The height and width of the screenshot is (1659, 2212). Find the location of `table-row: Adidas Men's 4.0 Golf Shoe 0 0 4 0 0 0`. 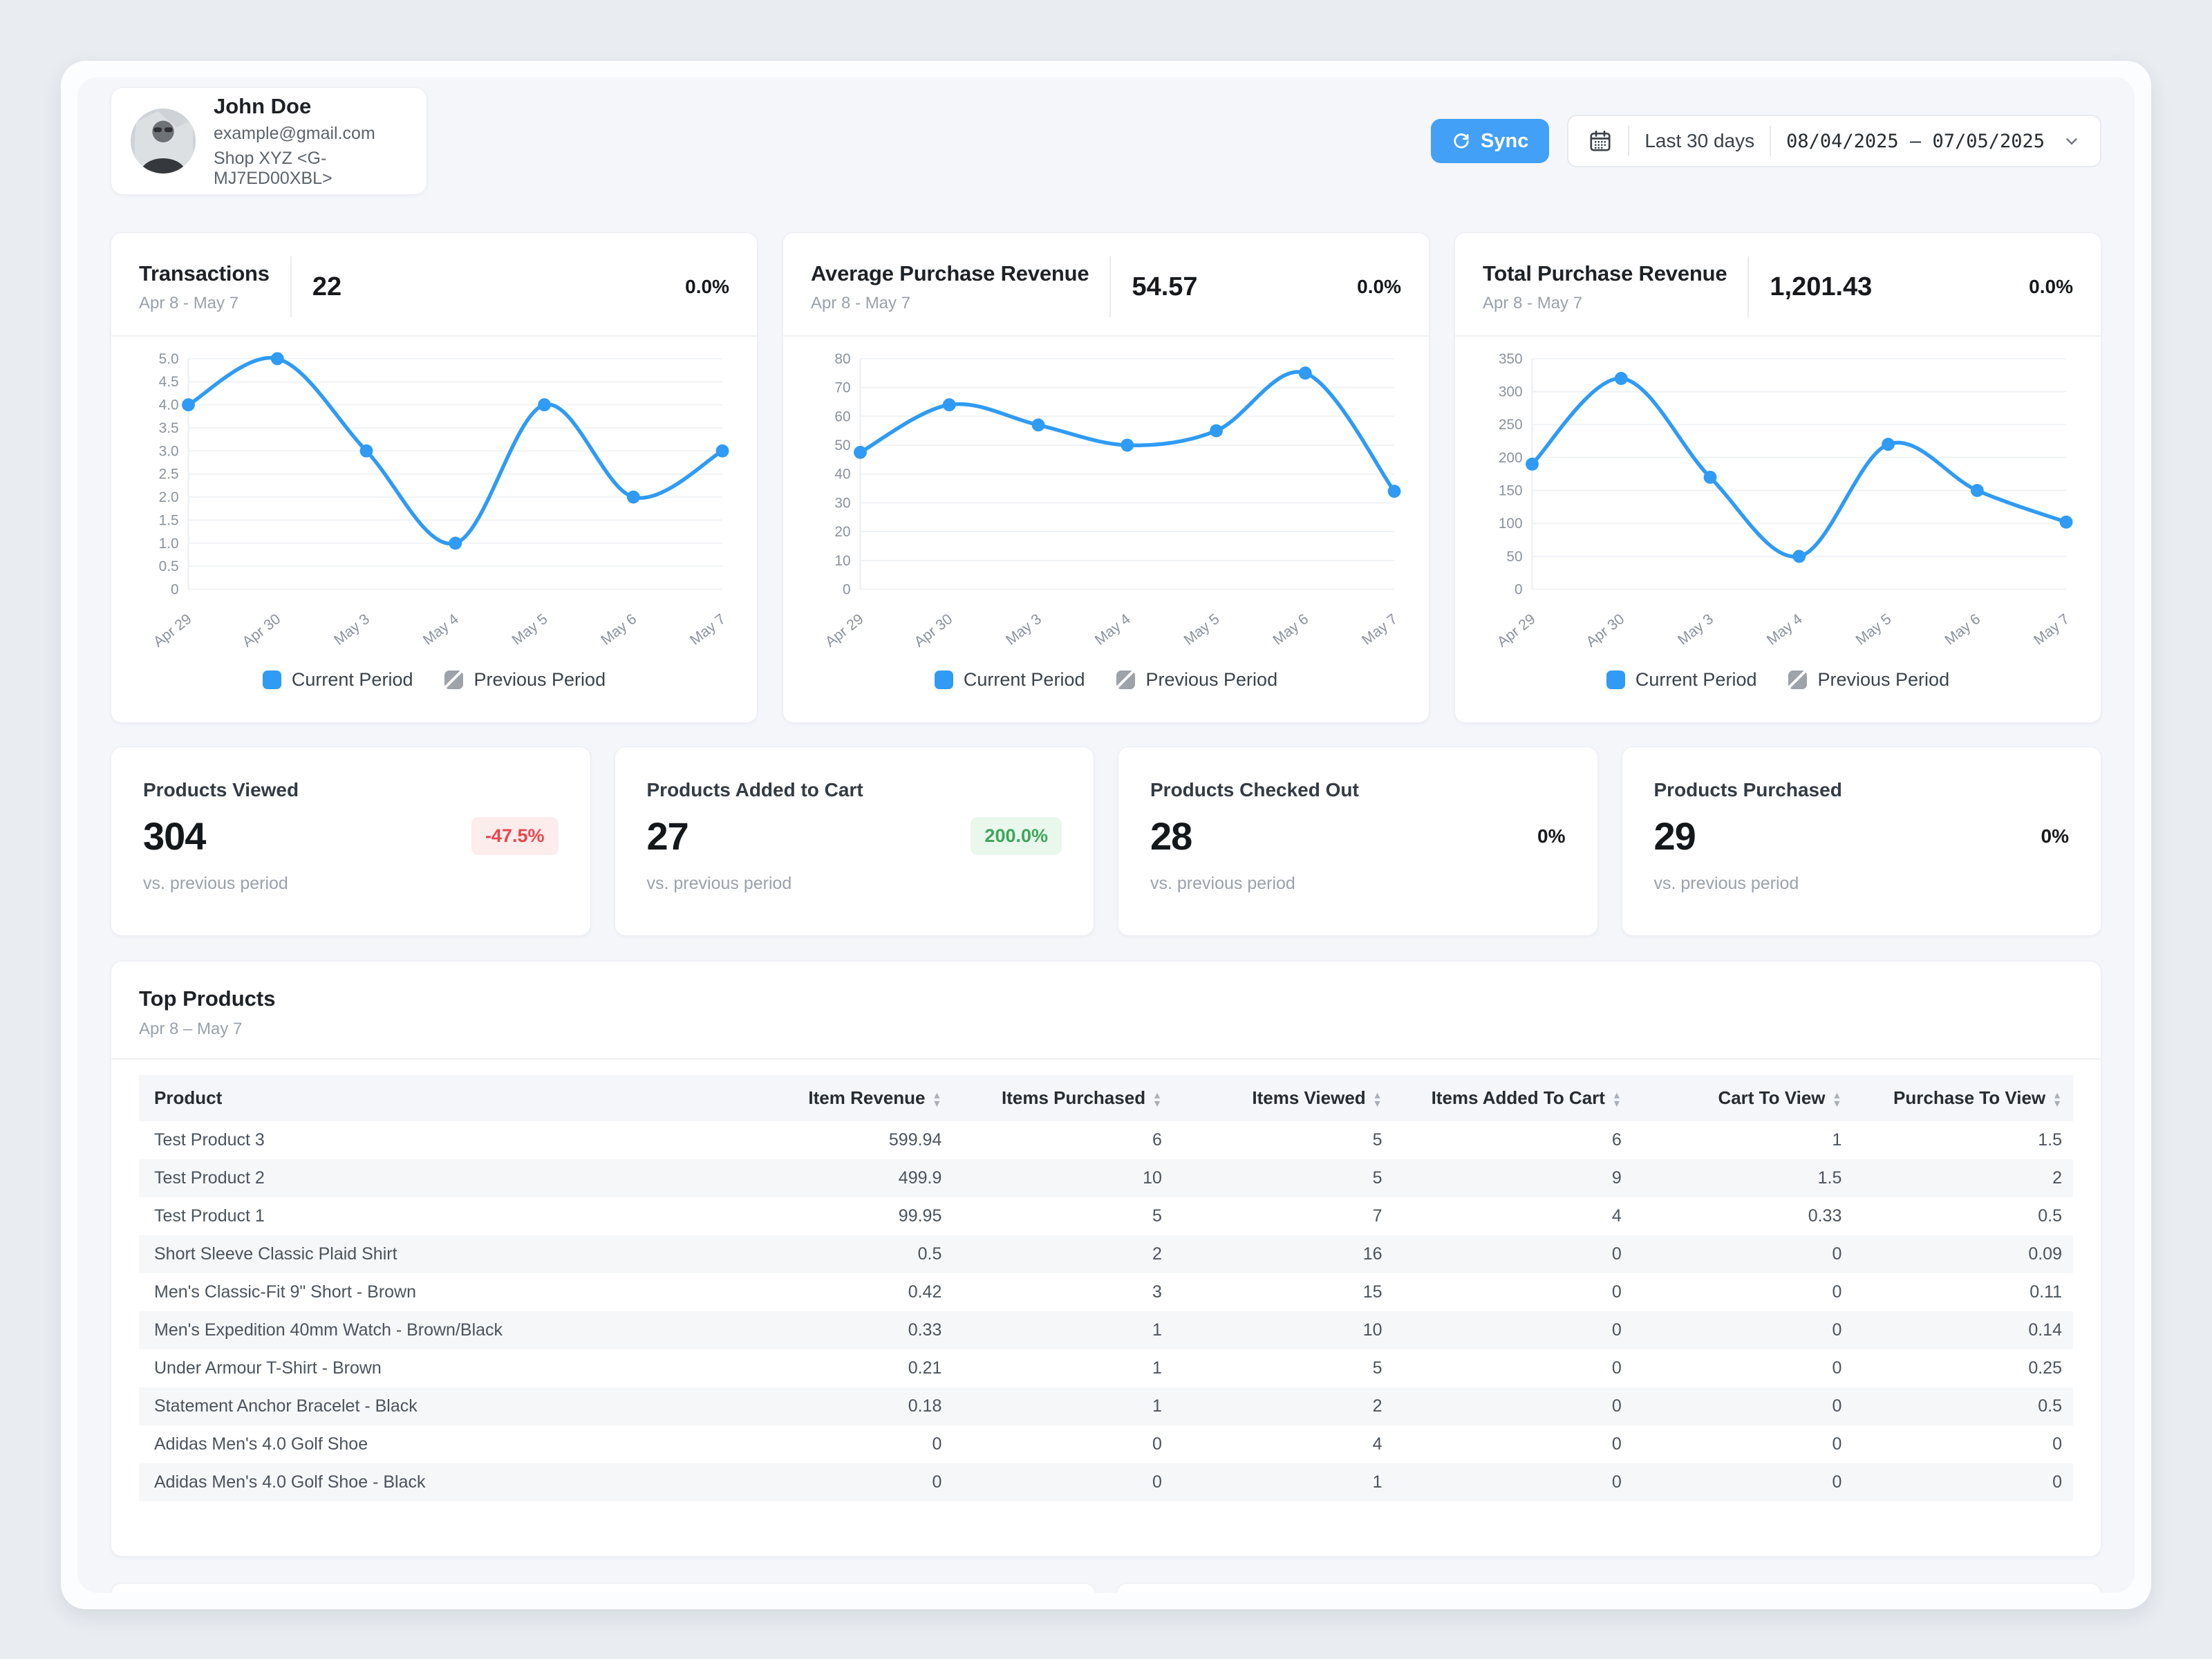

table-row: Adidas Men's 4.0 Golf Shoe 0 0 4 0 0 0 is located at coordinates (1106, 1444).